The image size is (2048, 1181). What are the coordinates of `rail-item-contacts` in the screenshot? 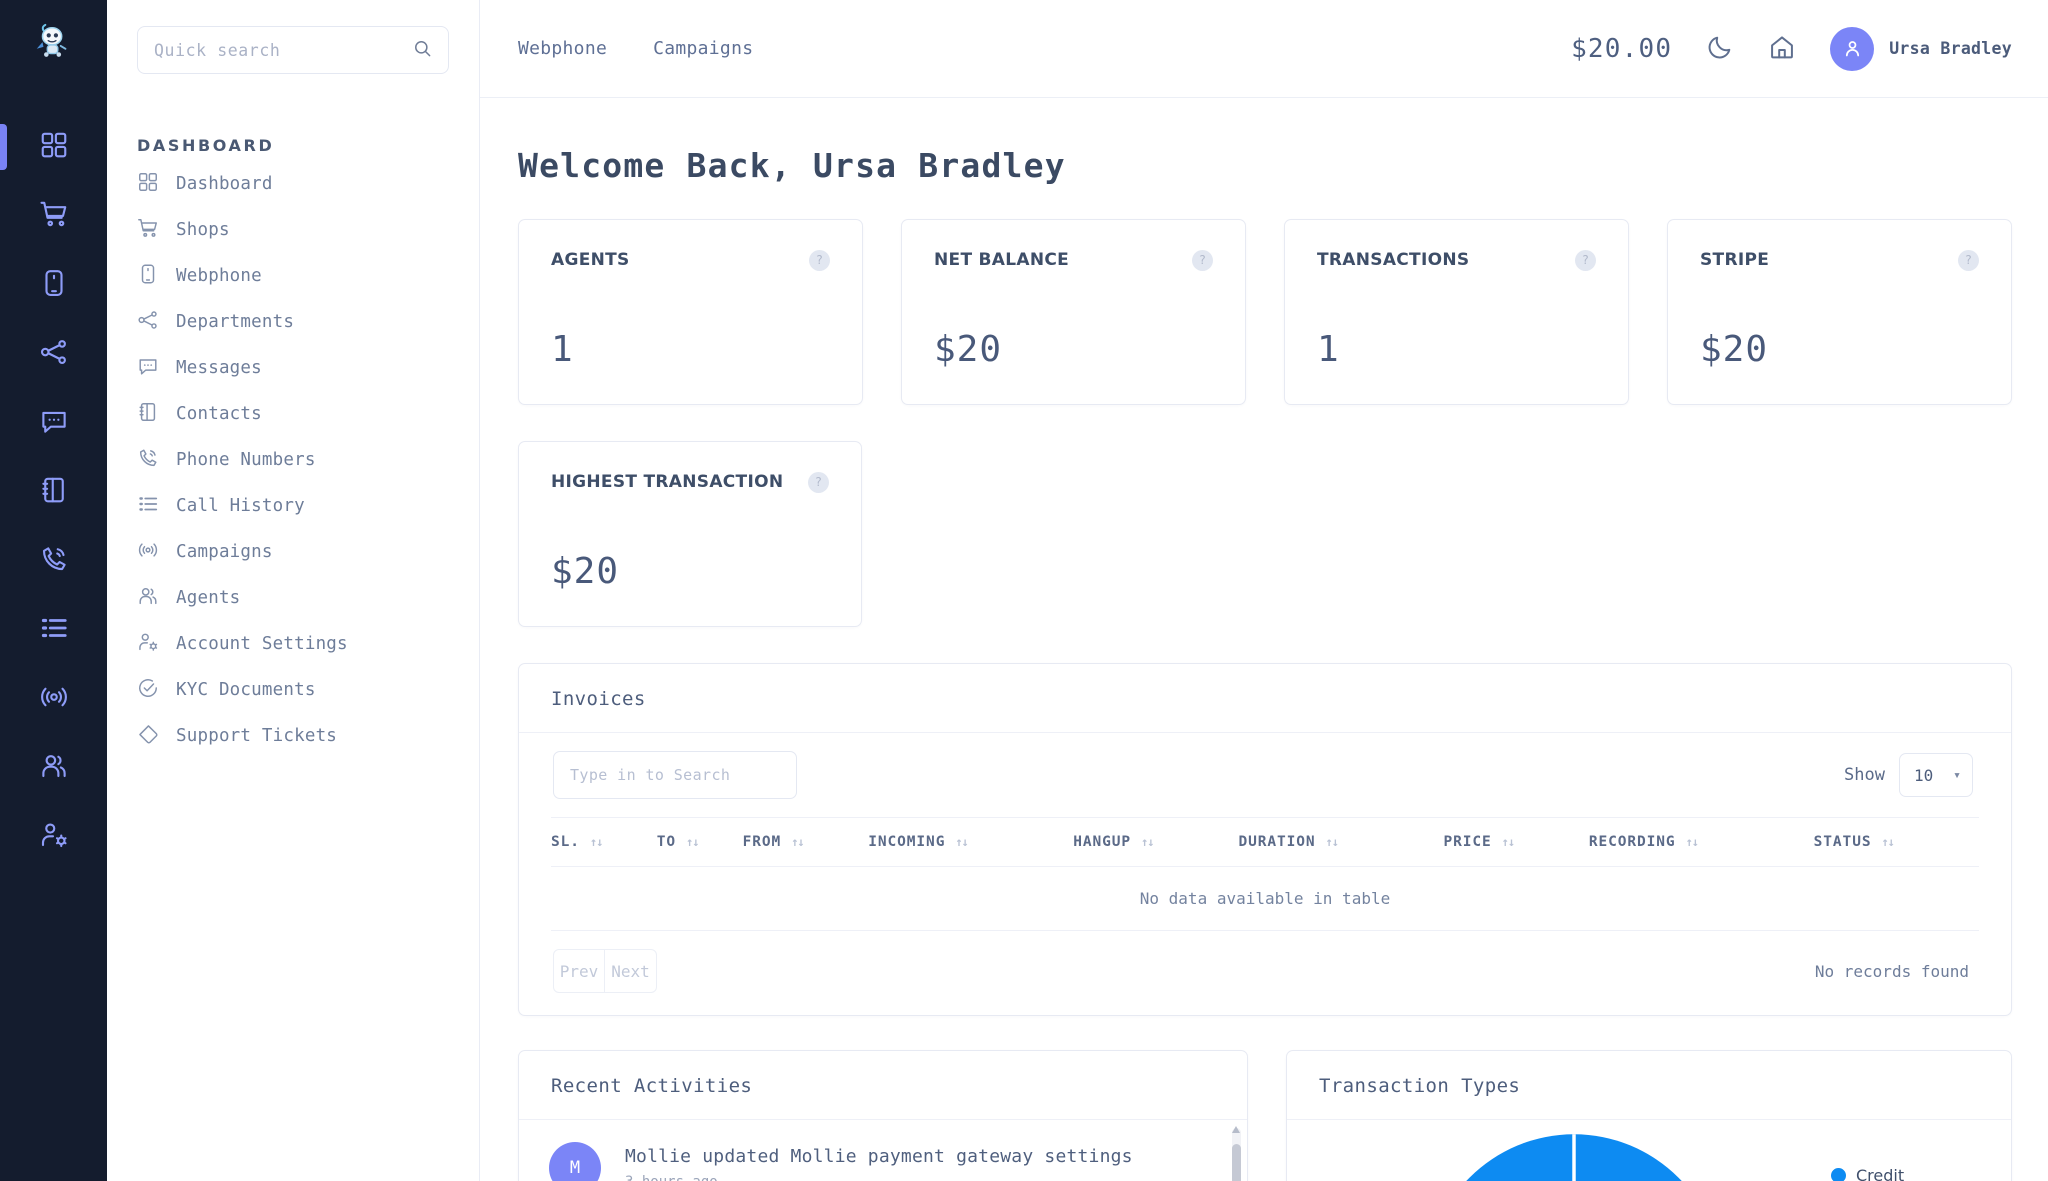 It's located at (53, 491).